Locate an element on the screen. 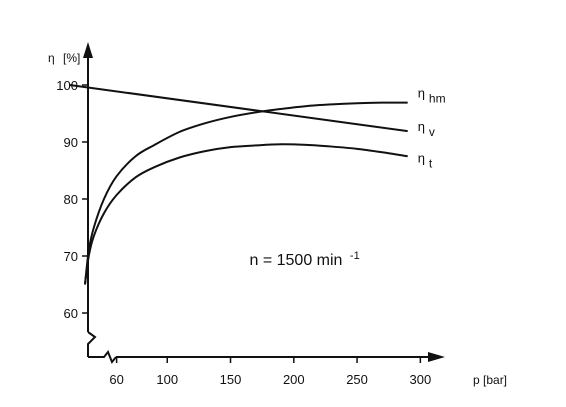 The width and height of the screenshot is (566, 407). speed-annotation-base: n = 1500 min is located at coordinates (296, 260).